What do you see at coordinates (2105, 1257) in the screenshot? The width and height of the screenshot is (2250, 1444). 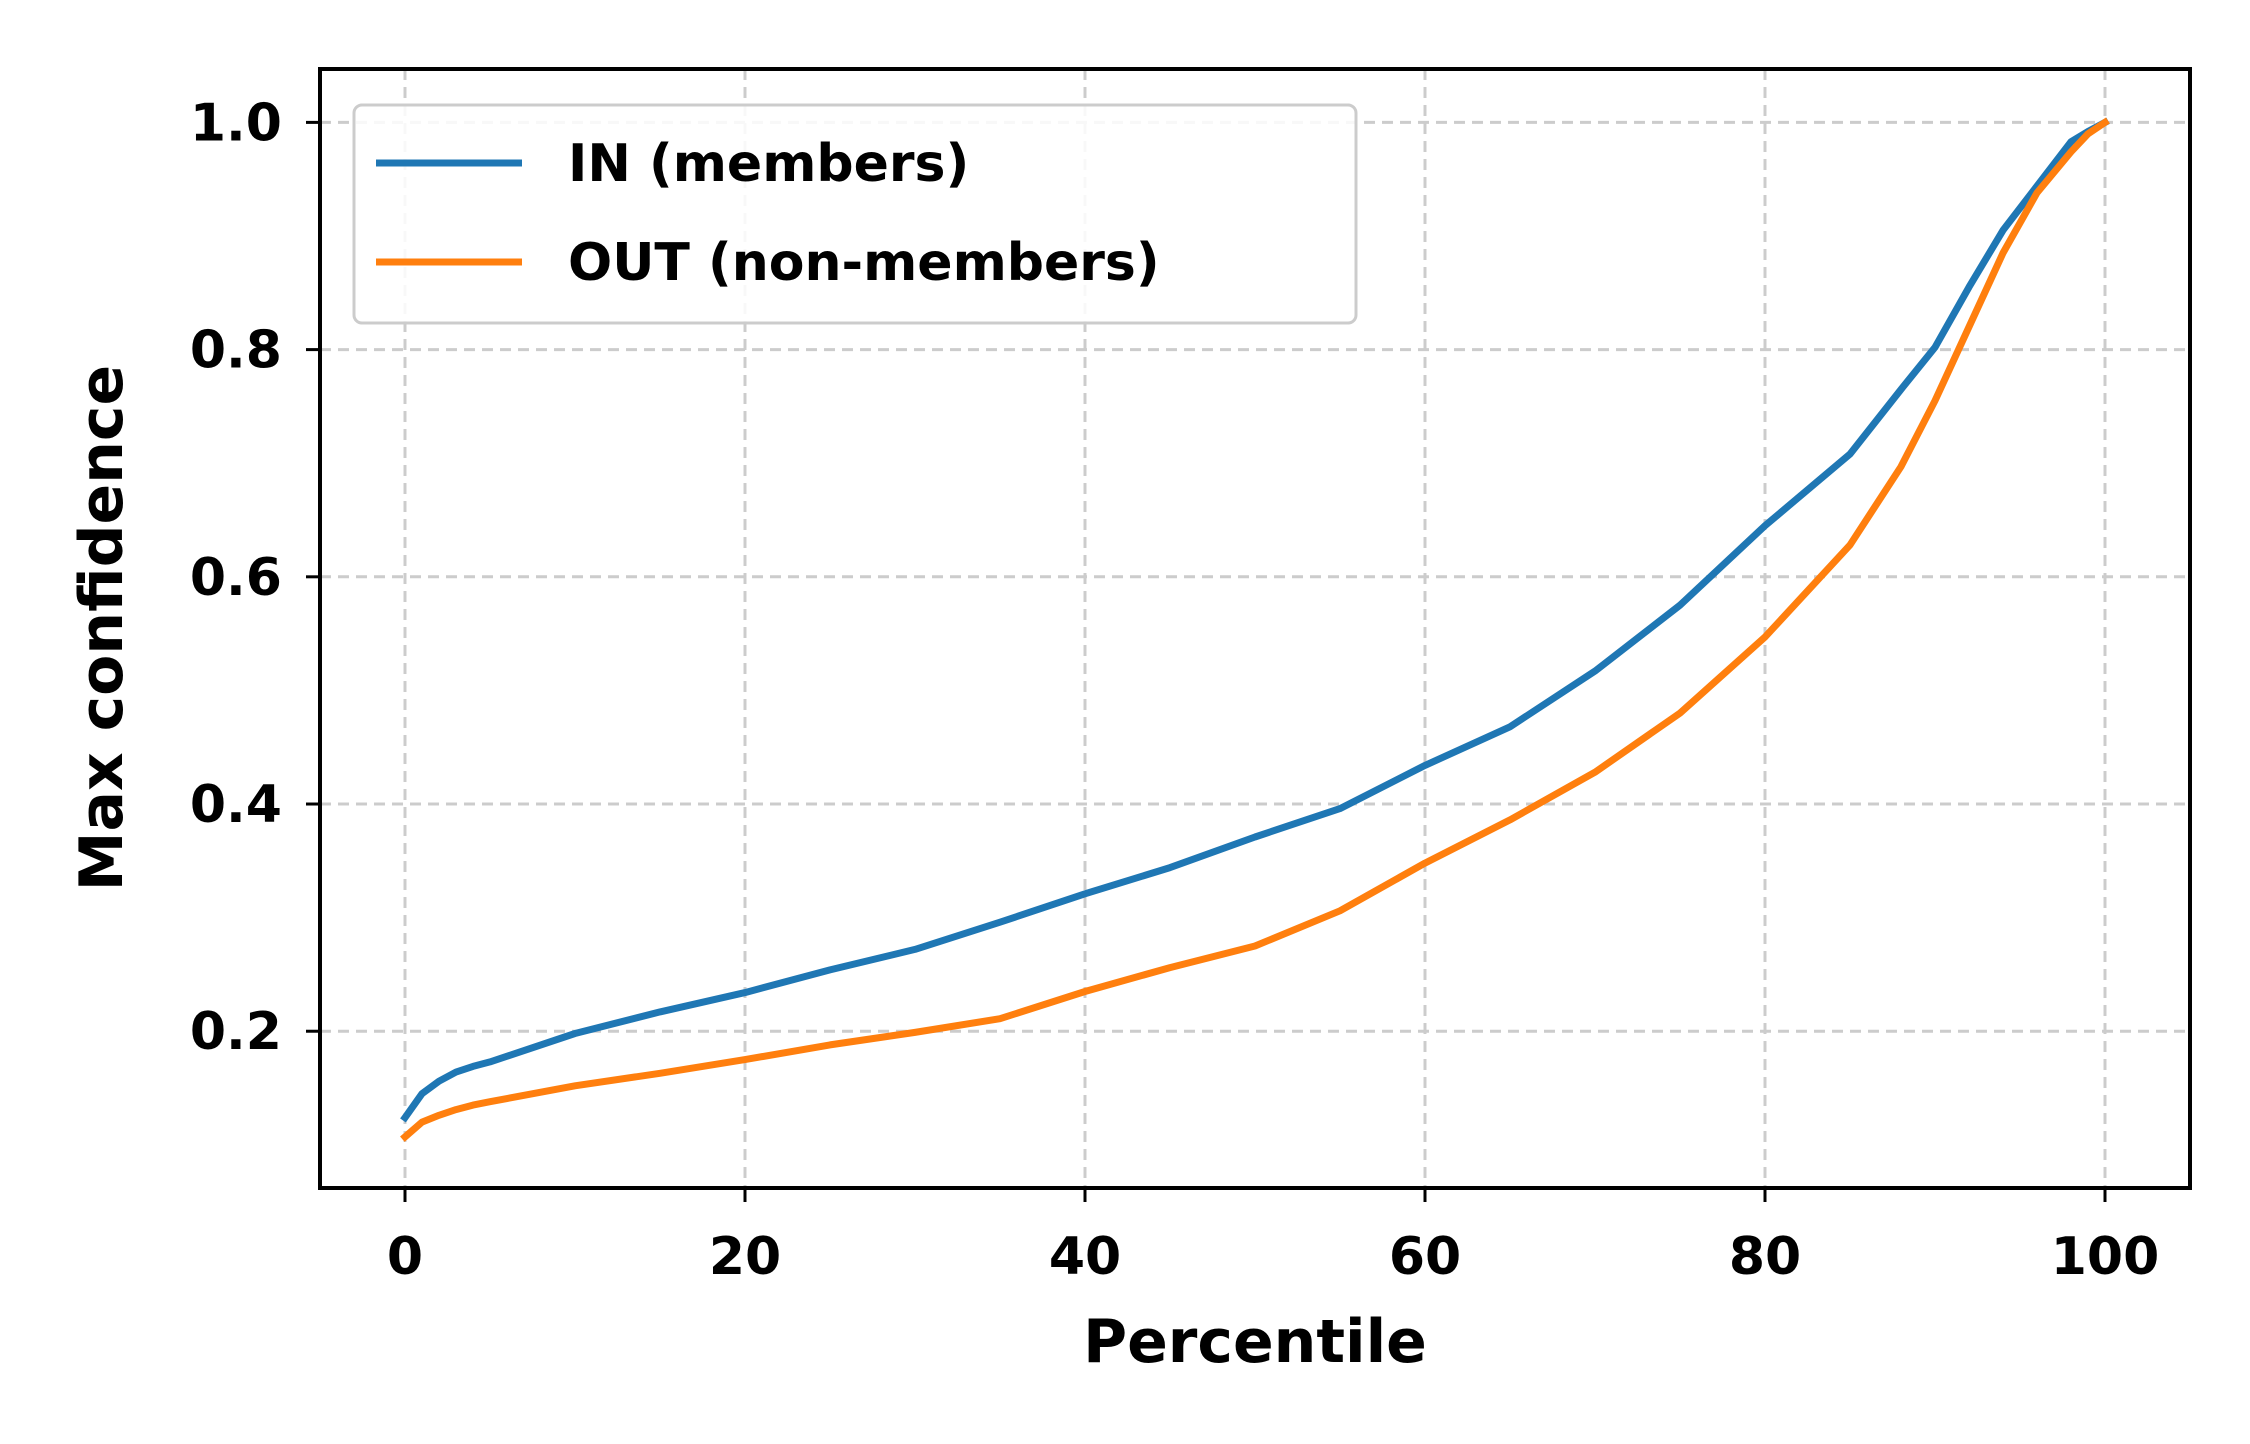 I see `x-tick-label: 100` at bounding box center [2105, 1257].